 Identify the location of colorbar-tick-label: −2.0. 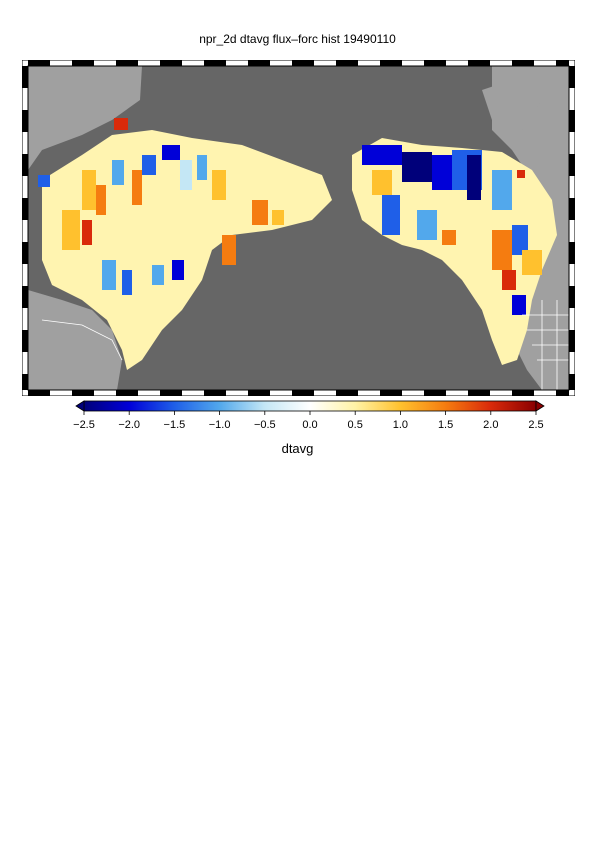
(129, 425).